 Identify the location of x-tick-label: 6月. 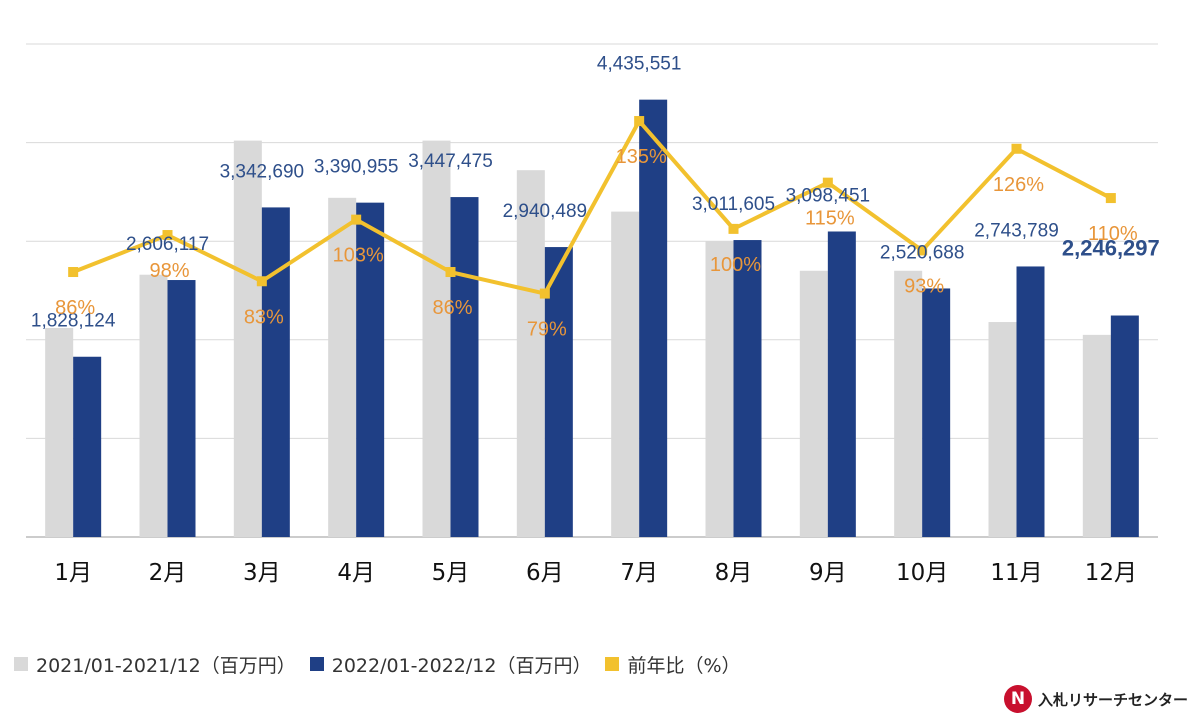
(545, 573).